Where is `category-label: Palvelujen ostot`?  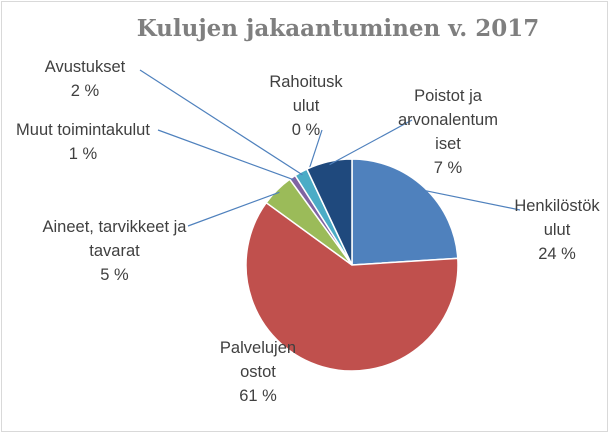
category-label: Palvelujen ostot is located at coordinates (258, 360).